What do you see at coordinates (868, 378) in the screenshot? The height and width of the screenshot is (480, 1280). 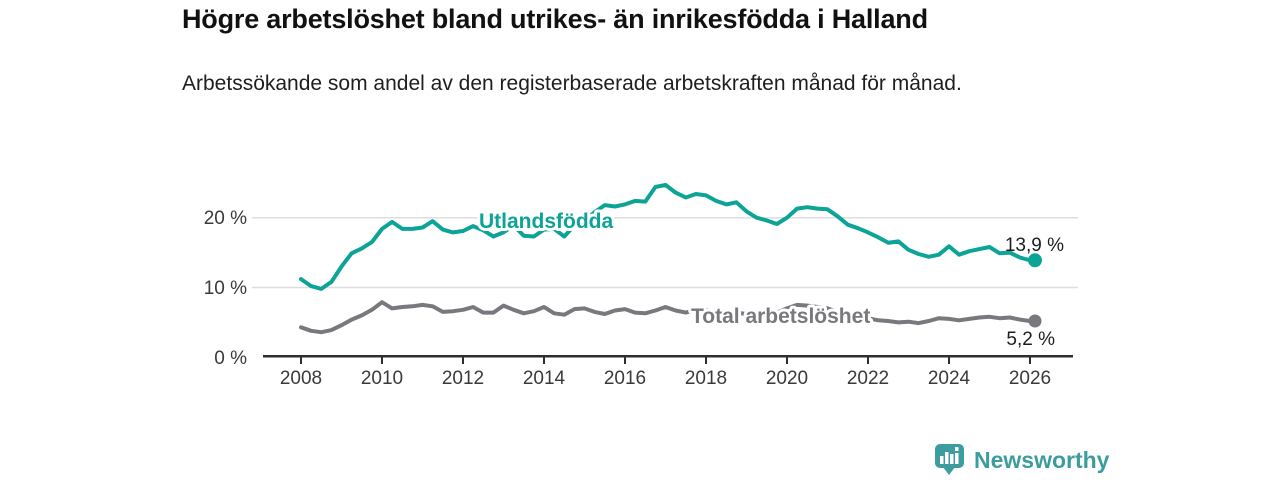 I see `x-tick-label: 2022` at bounding box center [868, 378].